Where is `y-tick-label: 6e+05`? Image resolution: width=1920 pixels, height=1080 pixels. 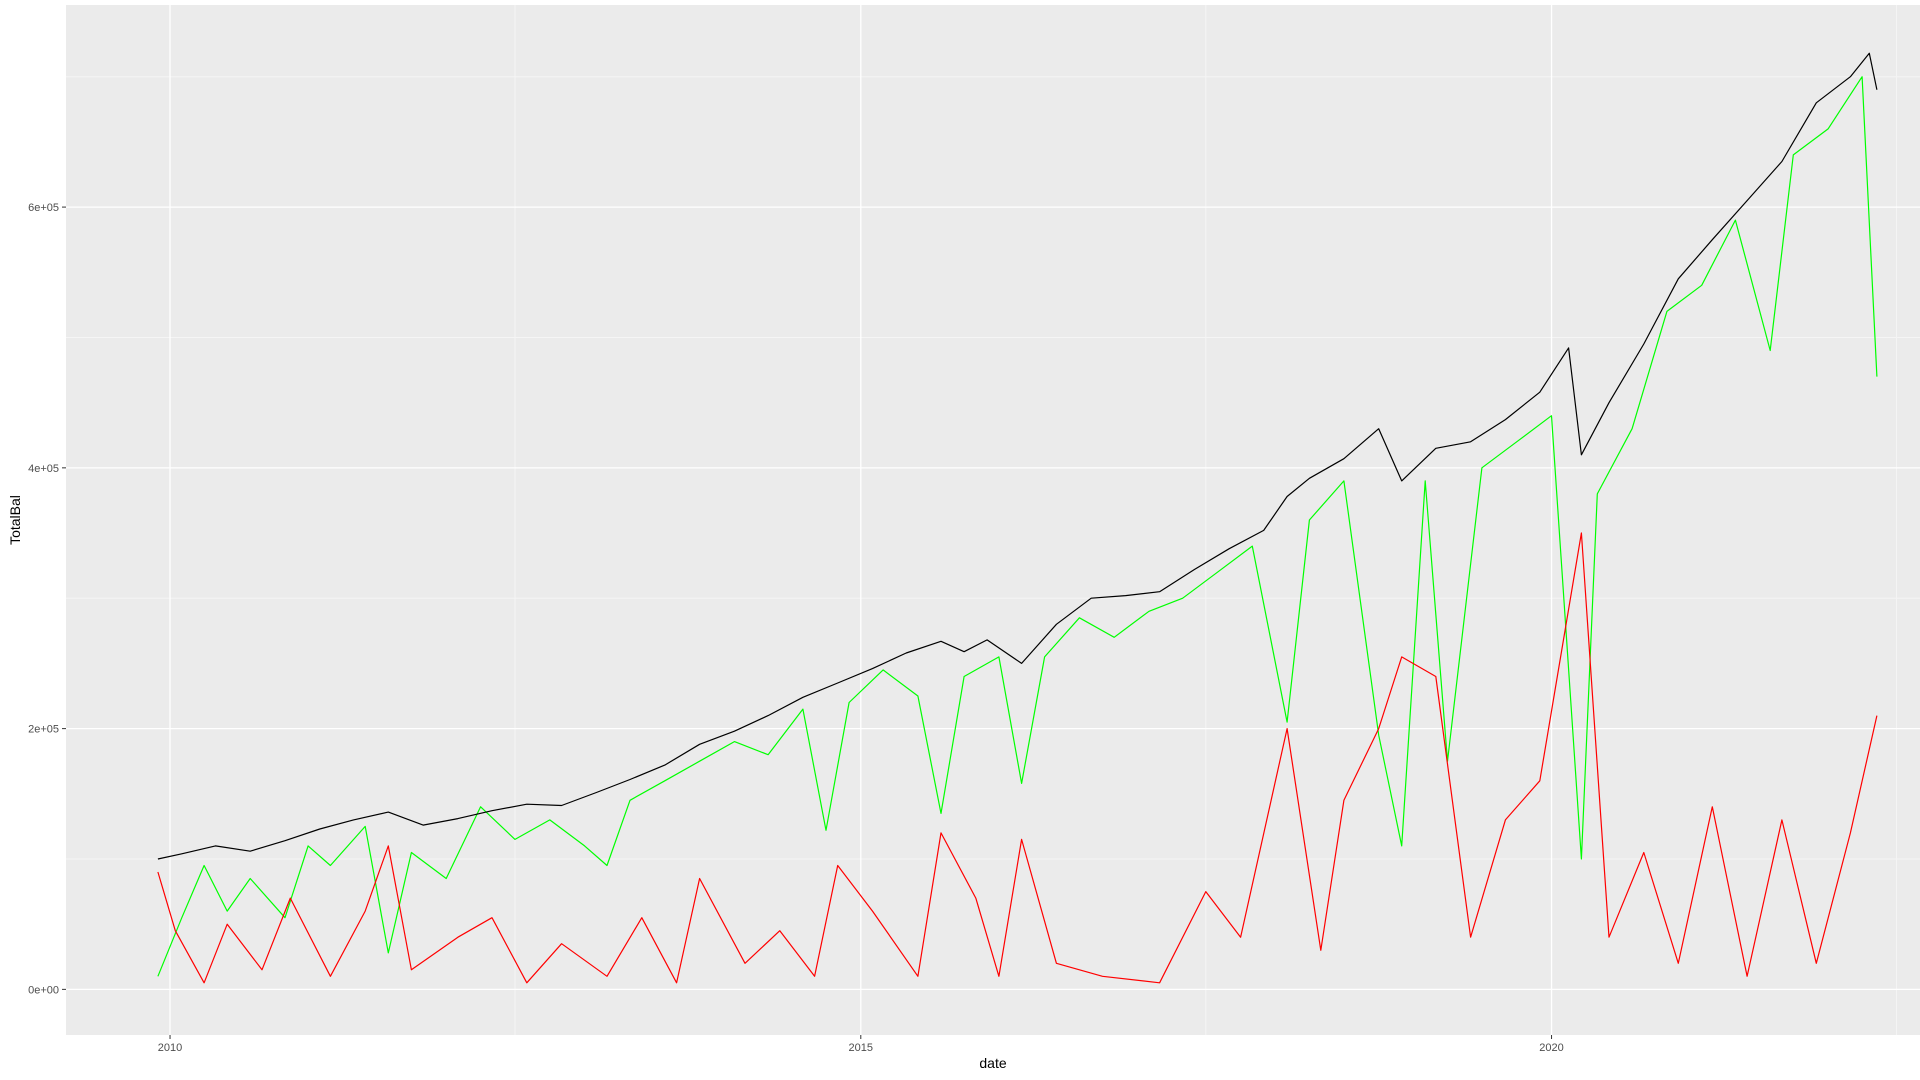 y-tick-label: 6e+05 is located at coordinates (43, 208).